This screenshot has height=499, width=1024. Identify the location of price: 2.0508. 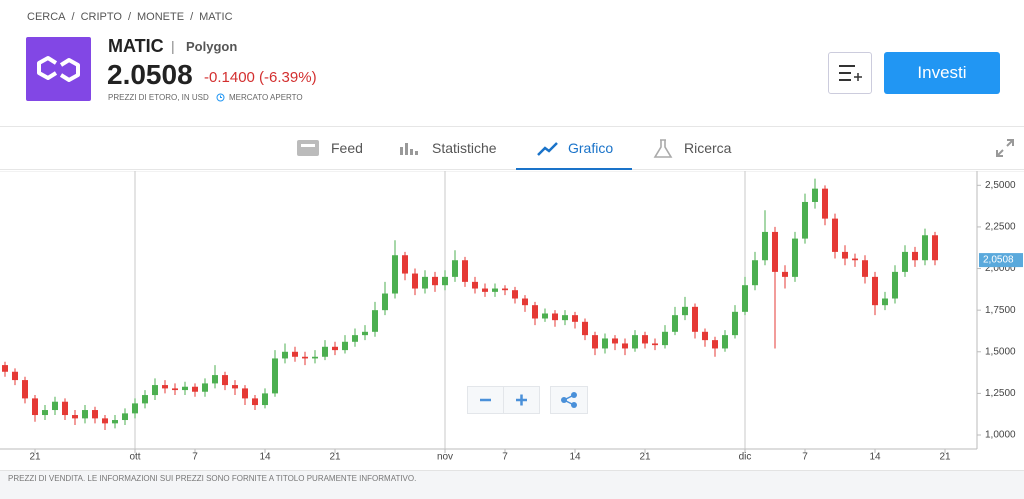
(150, 74).